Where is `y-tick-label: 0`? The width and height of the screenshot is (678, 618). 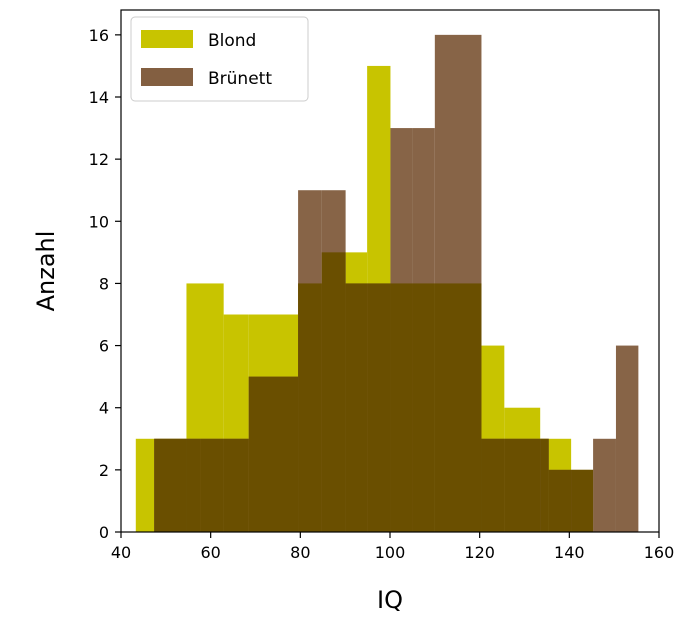 y-tick-label: 0 is located at coordinates (104, 532).